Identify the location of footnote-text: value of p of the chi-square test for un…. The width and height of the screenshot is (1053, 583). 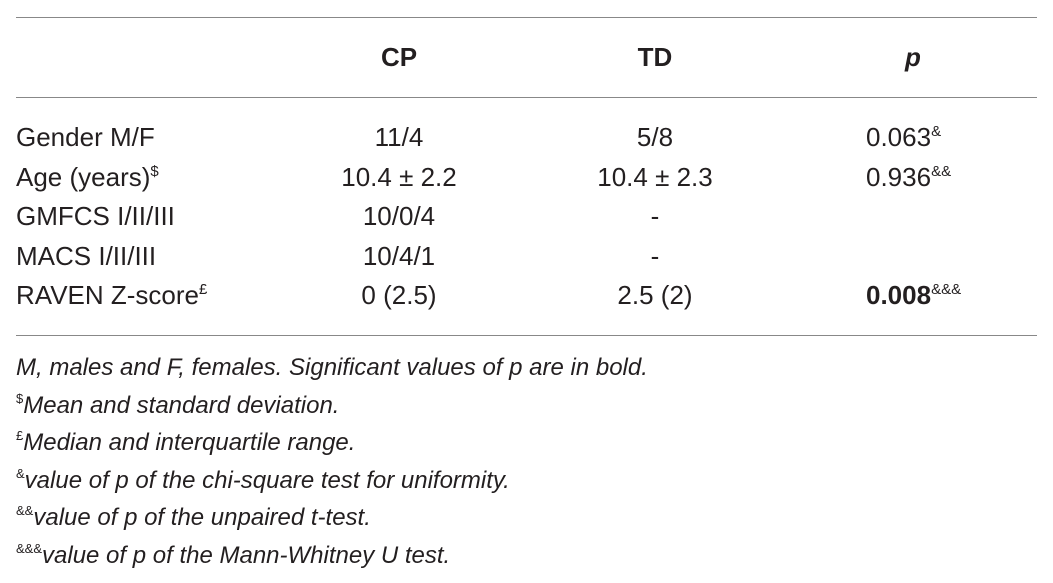
(267, 480).